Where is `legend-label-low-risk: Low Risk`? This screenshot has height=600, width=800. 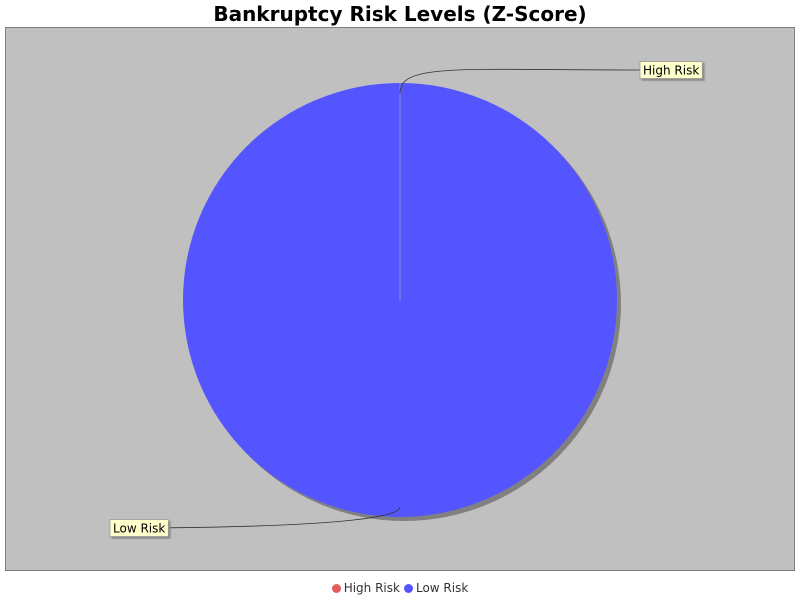 legend-label-low-risk: Low Risk is located at coordinates (442, 588).